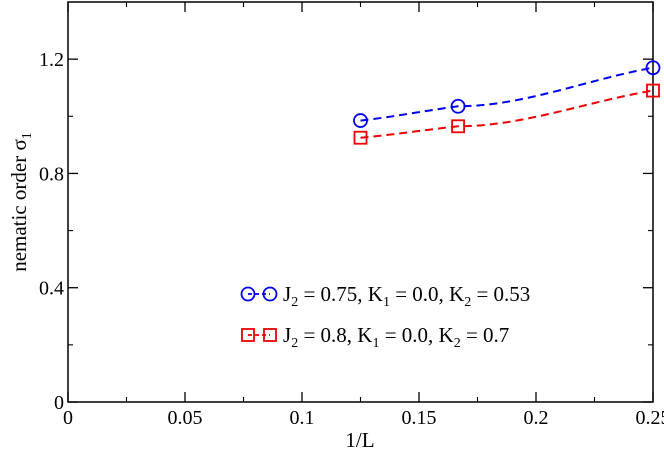 The image size is (664, 455). I want to click on x-axis-title: 1/L, so click(359, 440).